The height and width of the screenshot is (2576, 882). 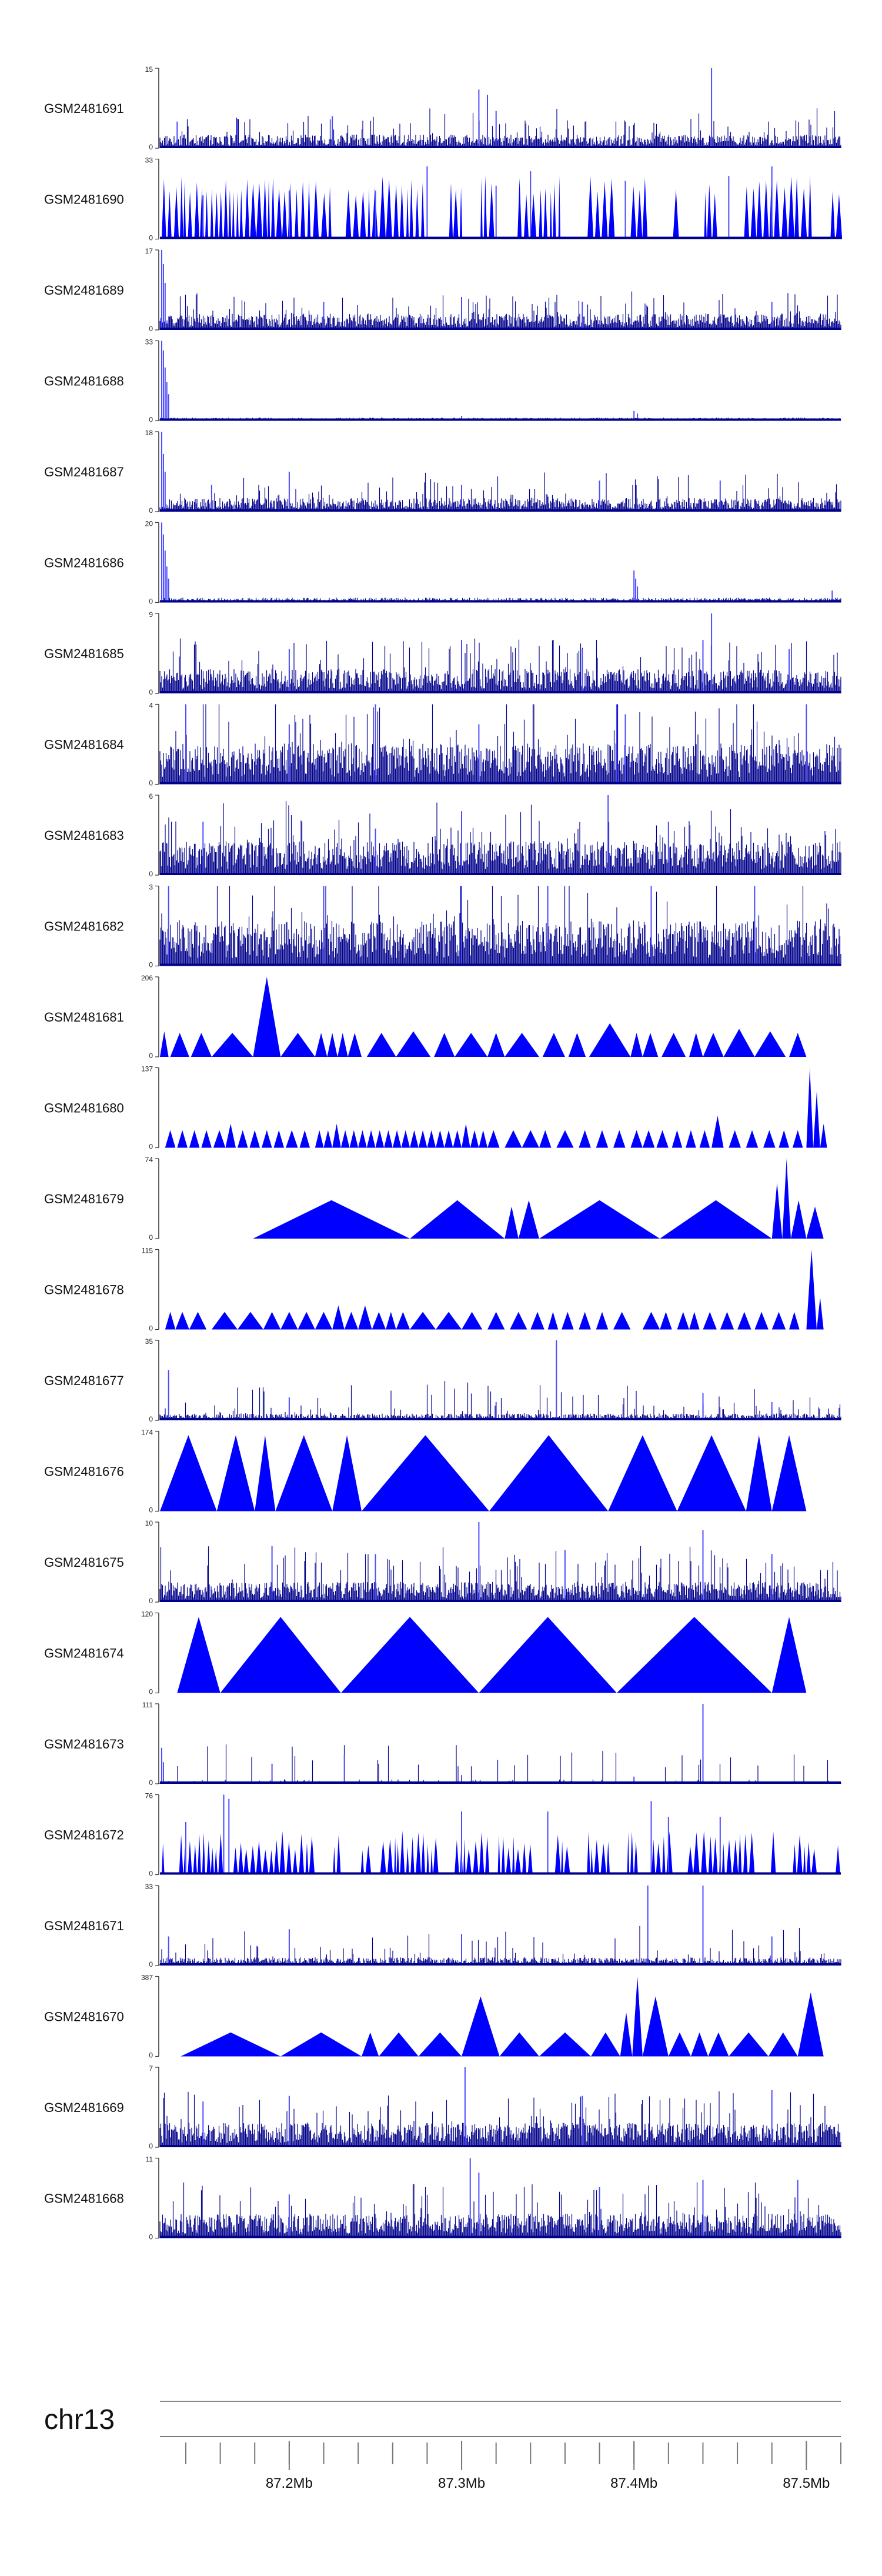 What do you see at coordinates (151, 614) in the screenshot?
I see `y-max-label: 9` at bounding box center [151, 614].